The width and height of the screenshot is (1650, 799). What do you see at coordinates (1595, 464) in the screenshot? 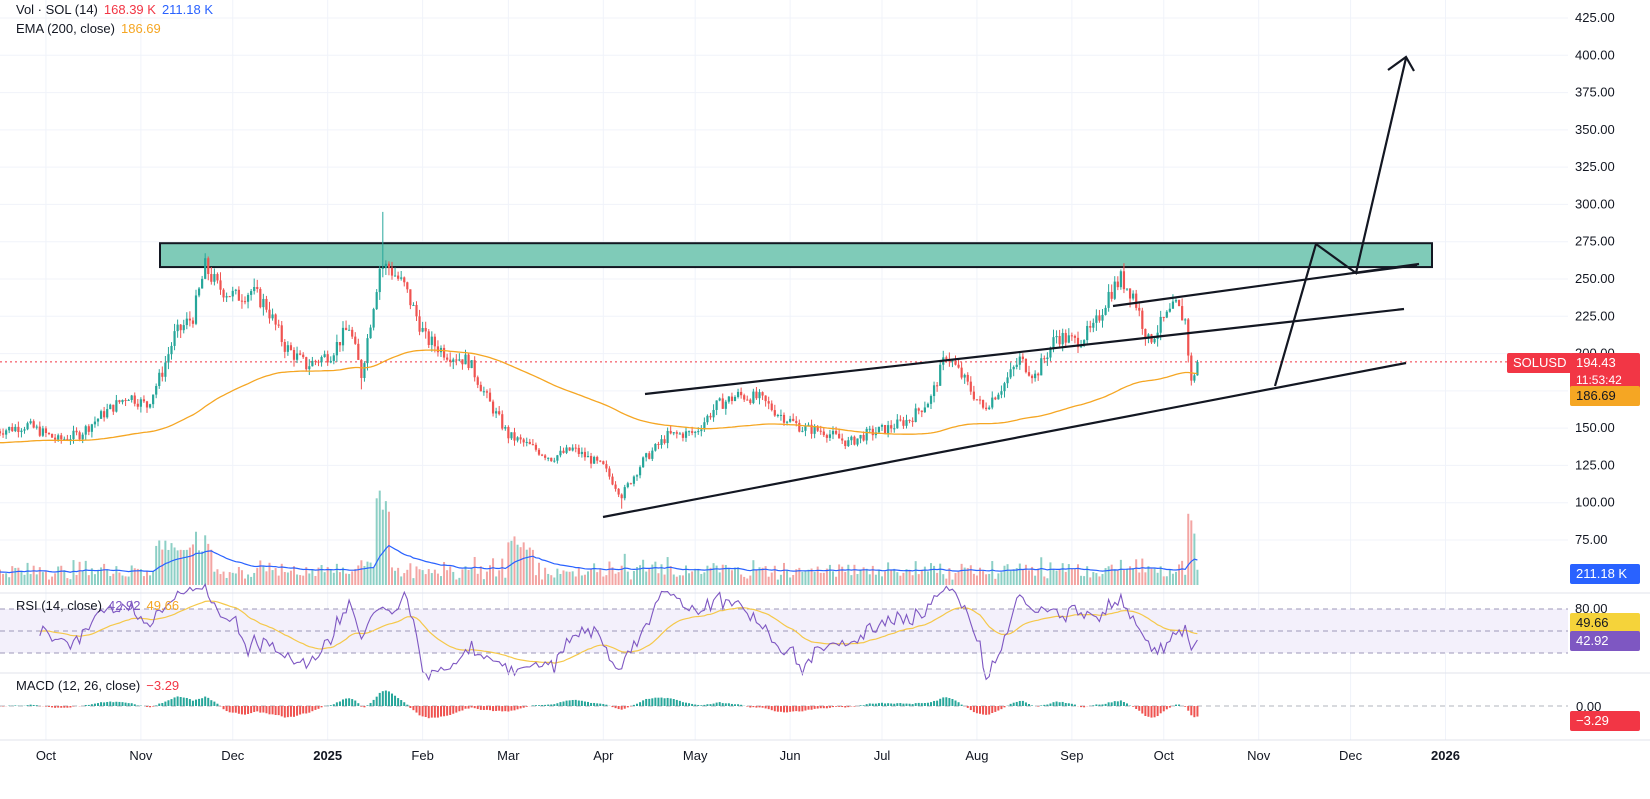
I see `price-tick-label: 125.00` at bounding box center [1595, 464].